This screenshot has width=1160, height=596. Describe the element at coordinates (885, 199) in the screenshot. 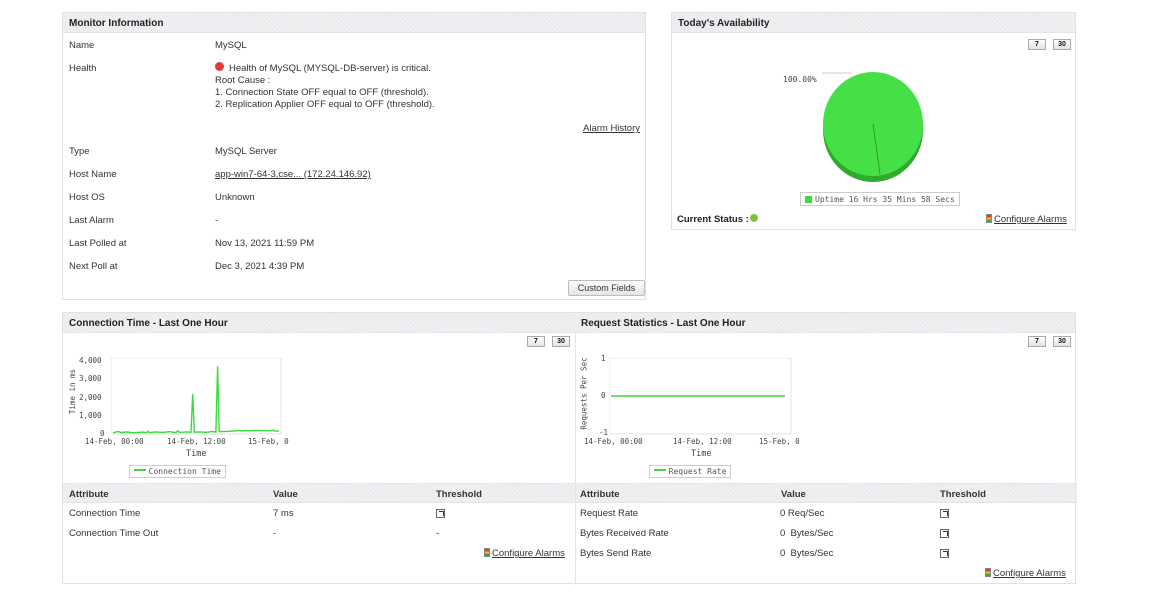

I see `legend-uptime-text: Uptime 16 Hrs 35 Mins 58 Secs` at that location.